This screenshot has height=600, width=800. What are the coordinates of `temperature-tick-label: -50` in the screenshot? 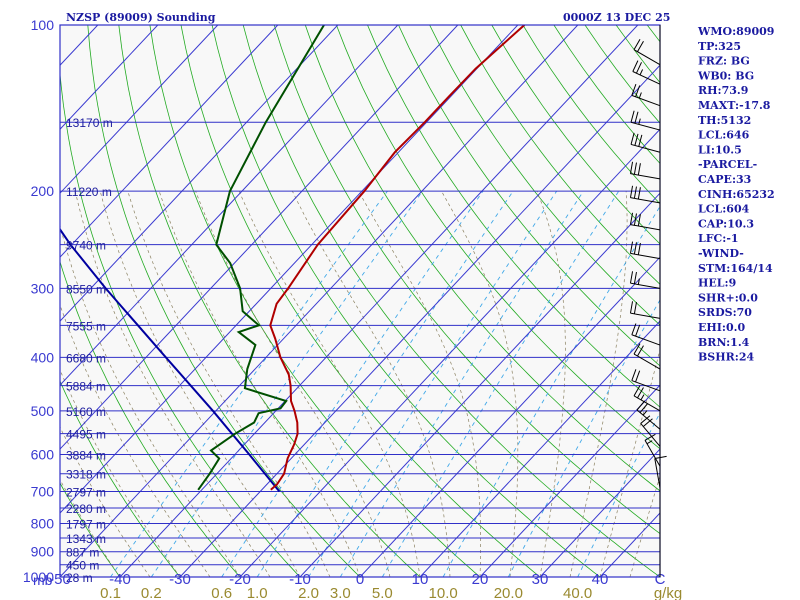 It's located at (60, 579).